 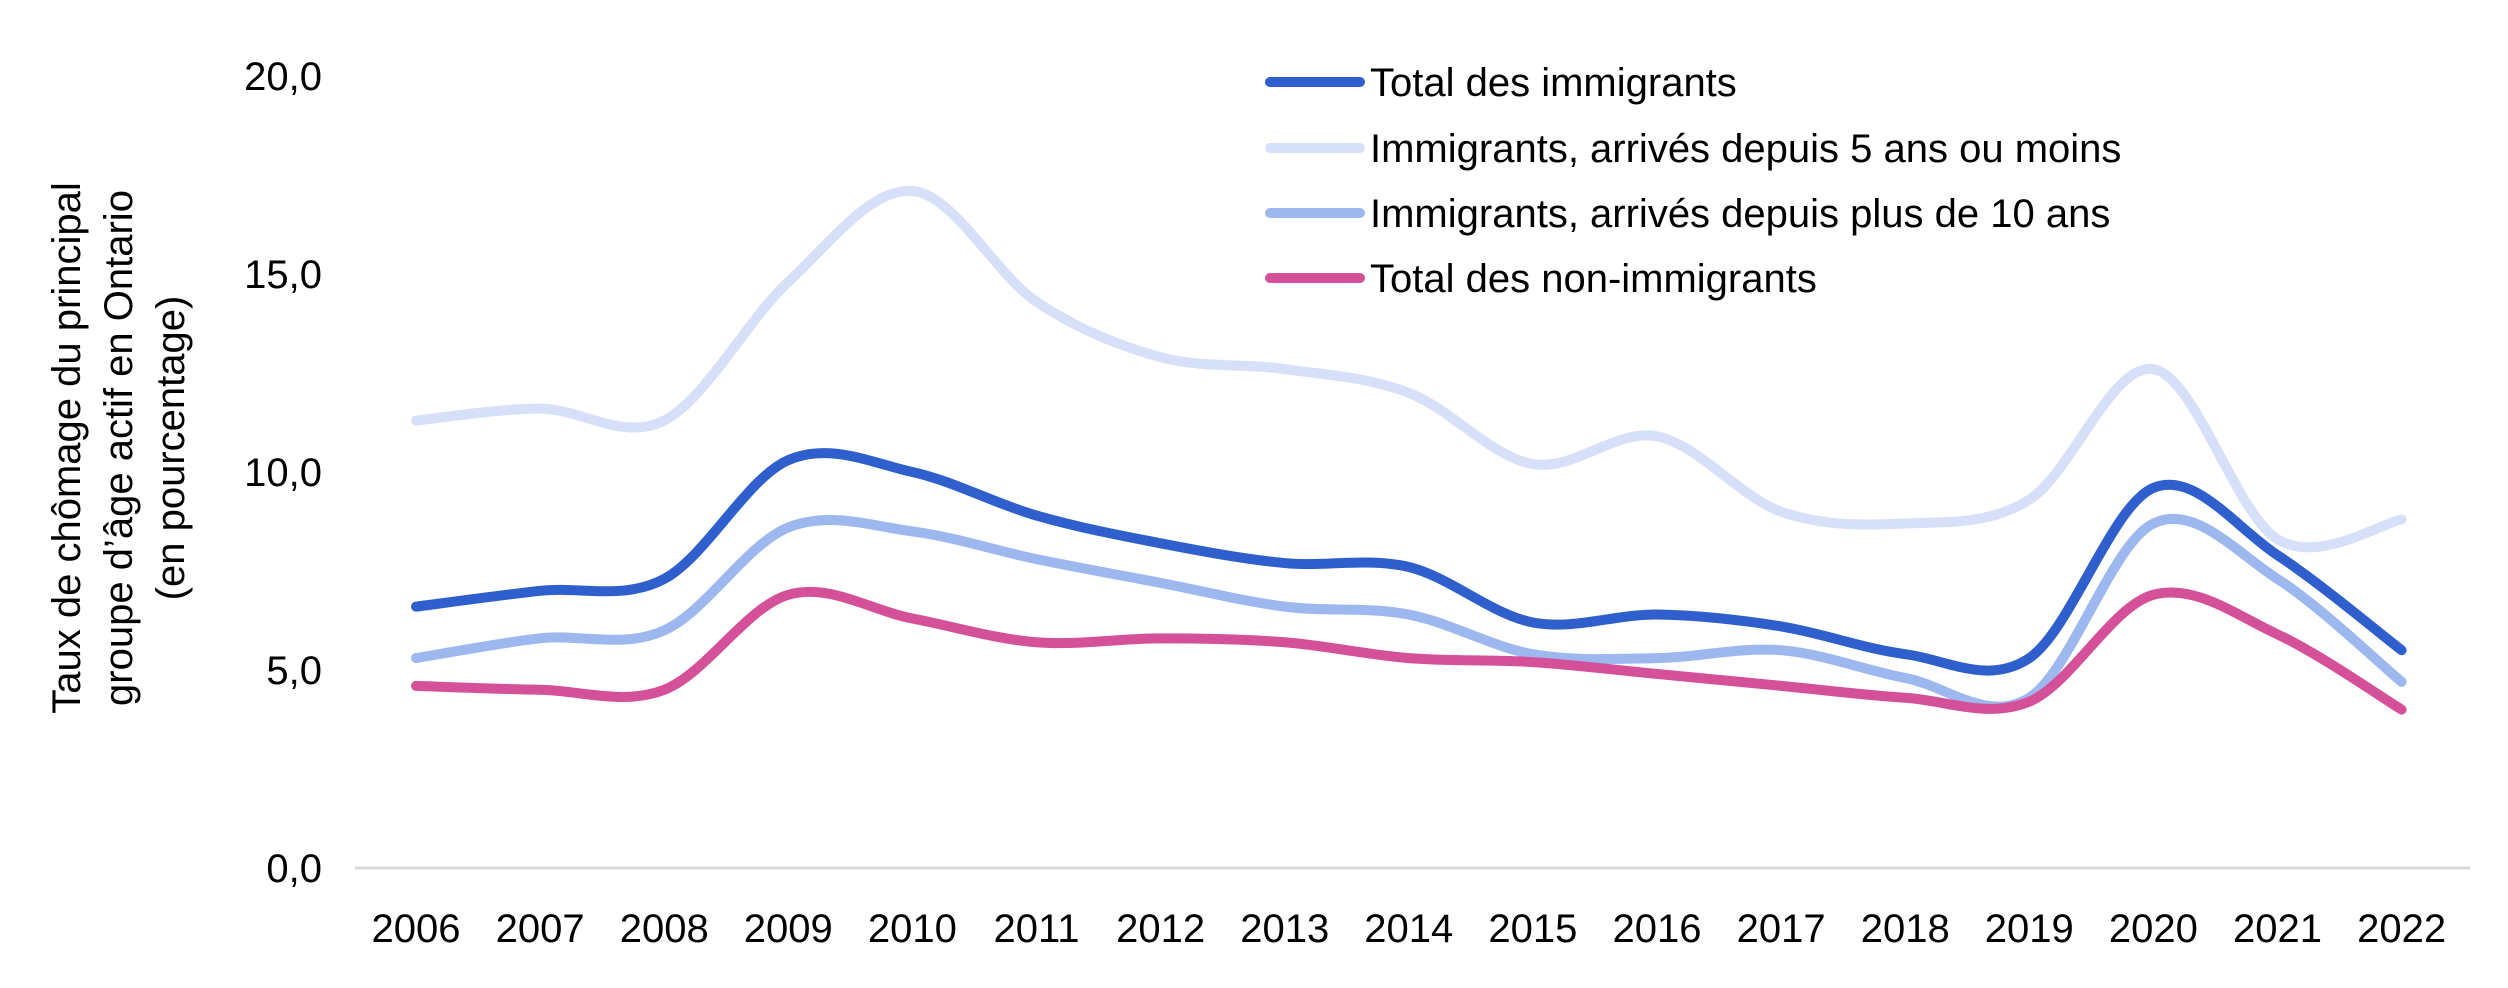 I want to click on y-axis-ticks: 0,0 5,0 10,0 15,0 20,0, so click(x=283, y=473).